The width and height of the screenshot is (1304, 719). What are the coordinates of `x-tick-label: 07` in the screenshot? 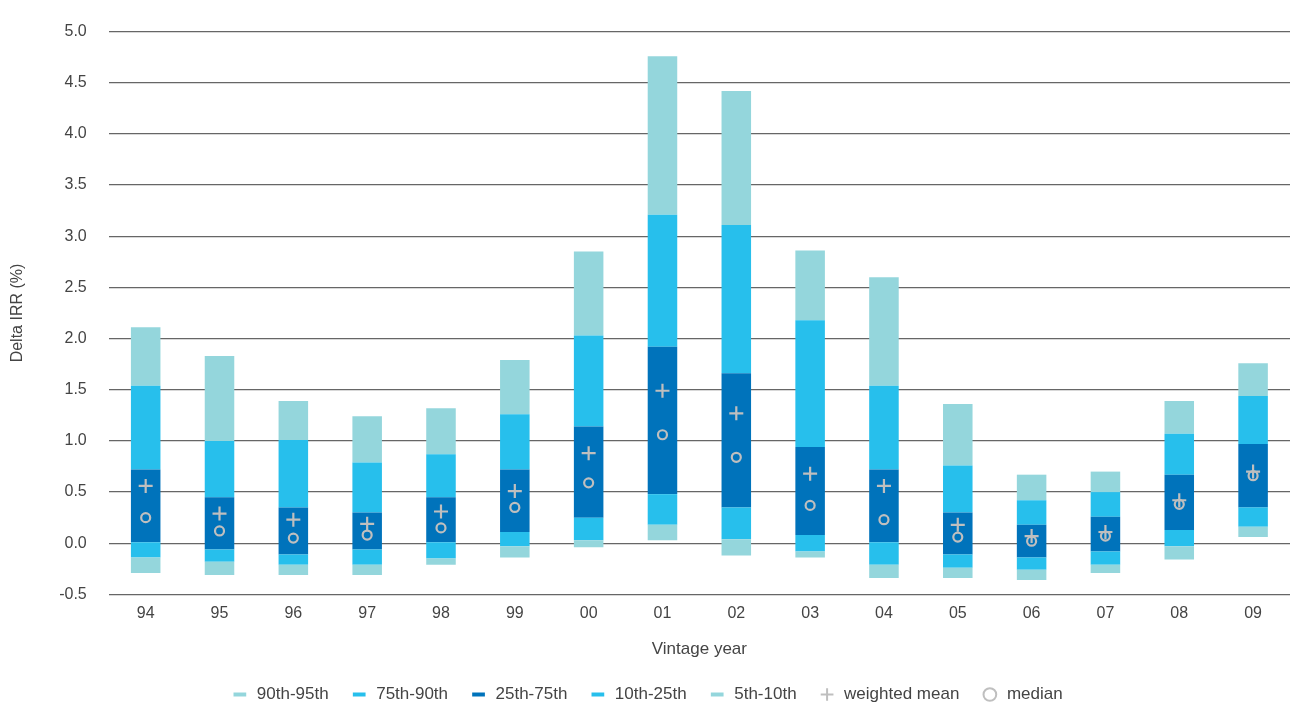 It's located at (1105, 613).